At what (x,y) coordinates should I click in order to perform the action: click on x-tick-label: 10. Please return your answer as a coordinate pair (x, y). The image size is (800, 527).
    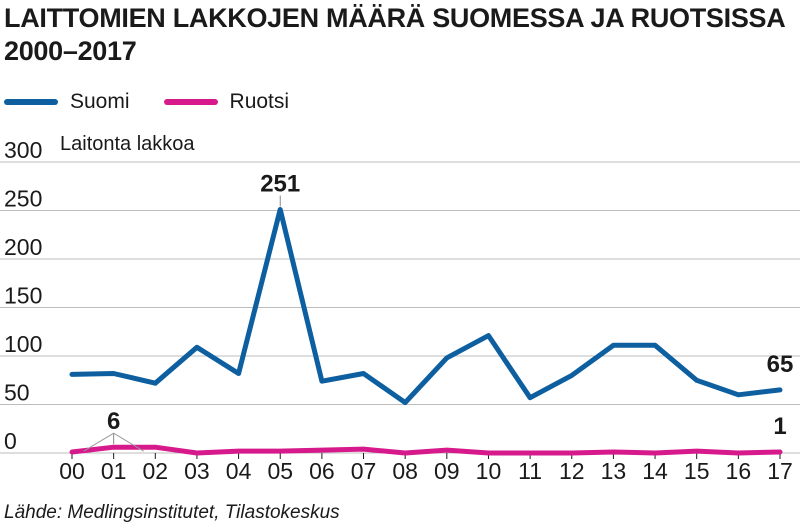
    Looking at the image, I should click on (489, 471).